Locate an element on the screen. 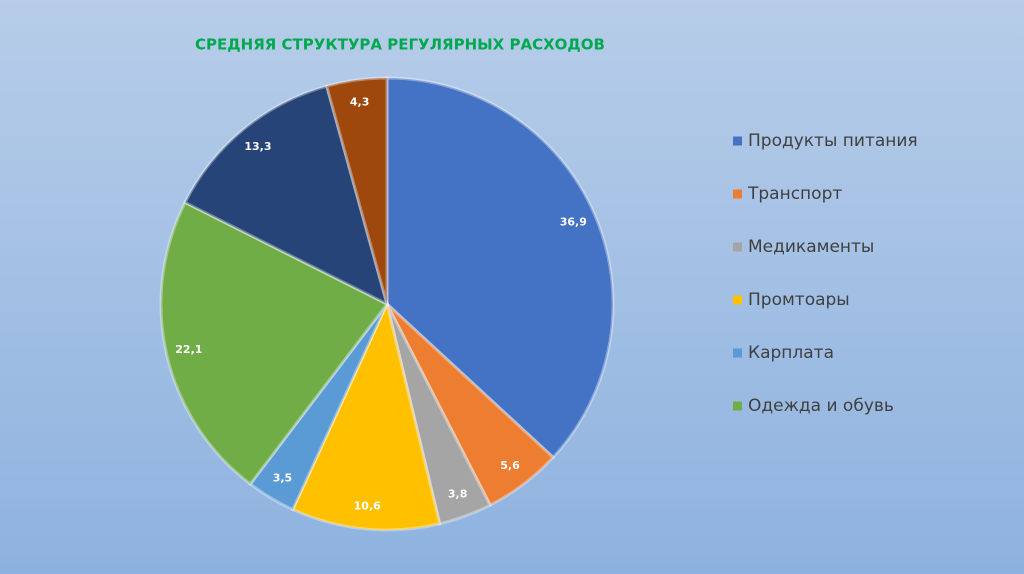  legend-label: Медикаменты is located at coordinates (811, 247).